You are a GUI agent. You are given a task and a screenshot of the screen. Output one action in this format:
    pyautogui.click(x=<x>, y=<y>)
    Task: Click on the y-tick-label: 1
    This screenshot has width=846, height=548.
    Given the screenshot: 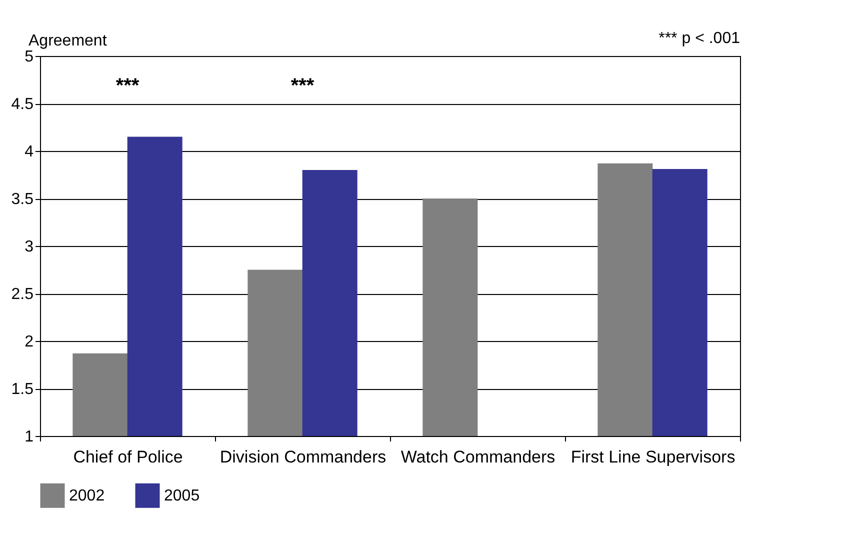 What is the action you would take?
    pyautogui.click(x=29, y=437)
    